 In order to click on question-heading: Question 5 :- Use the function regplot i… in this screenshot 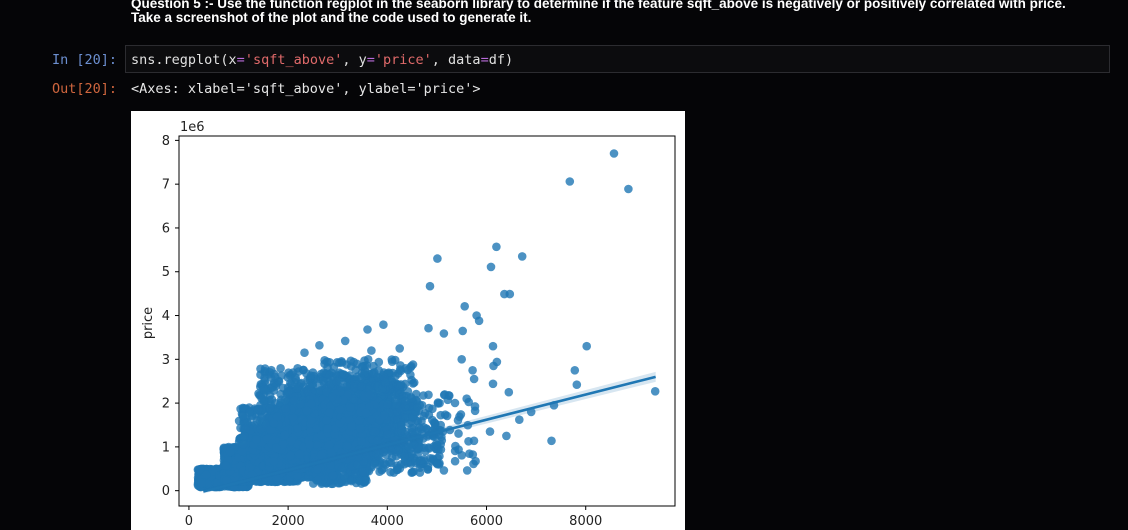, I will do `click(626, 12)`.